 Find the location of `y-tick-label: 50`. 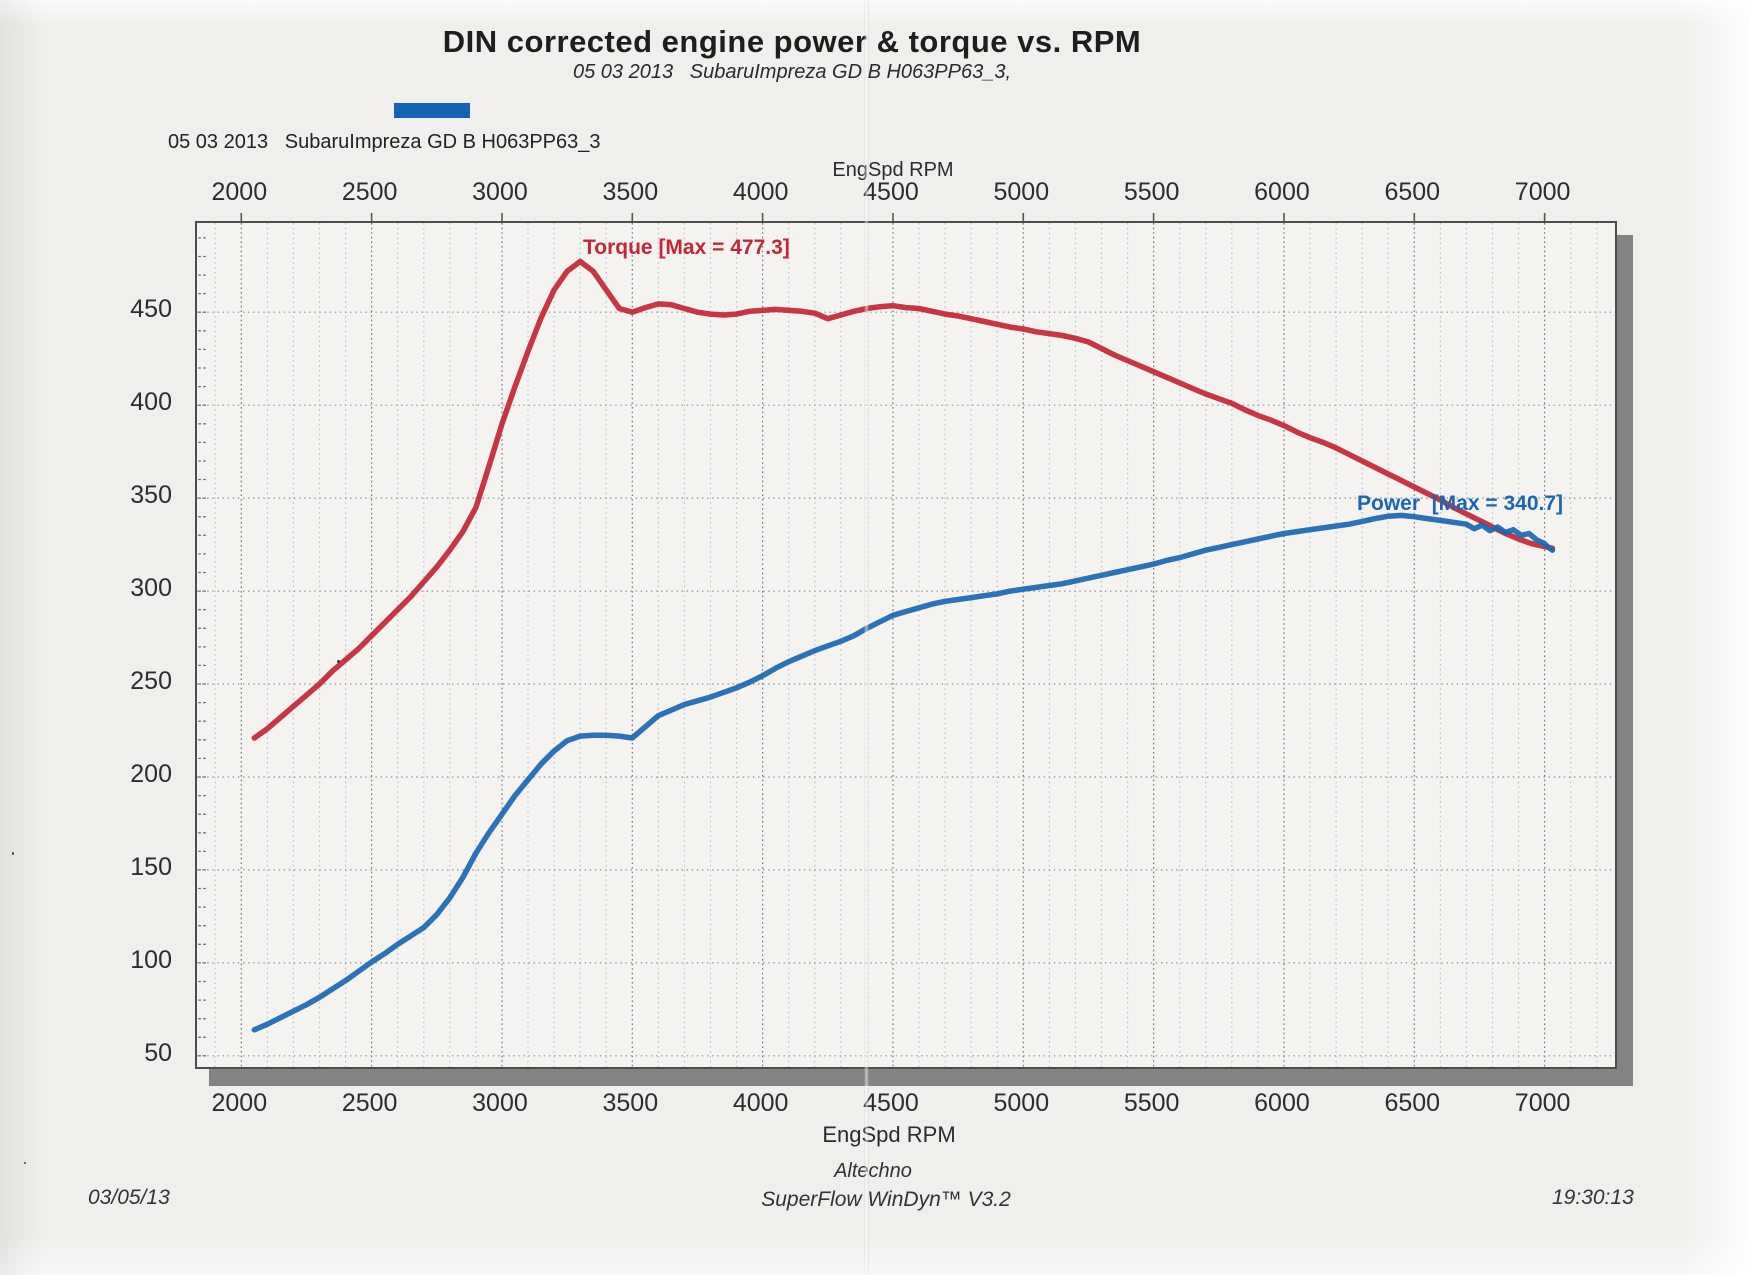

y-tick-label: 50 is located at coordinates (158, 1052).